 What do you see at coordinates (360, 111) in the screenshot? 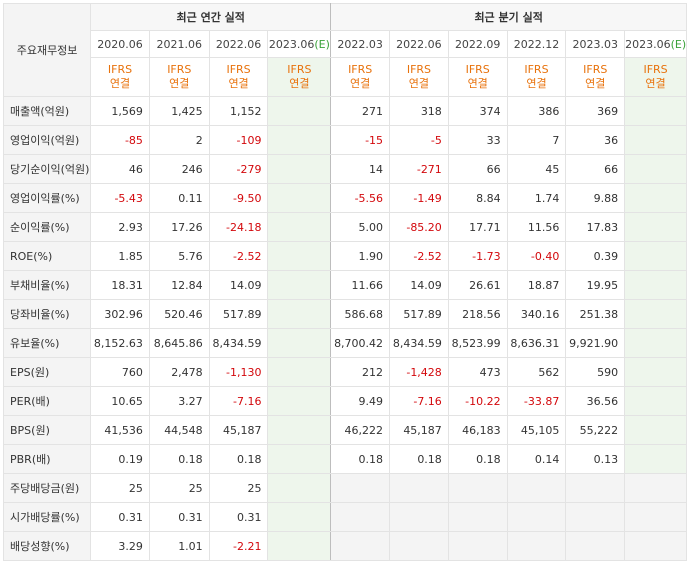
I see `quarter-value-cell: 271` at bounding box center [360, 111].